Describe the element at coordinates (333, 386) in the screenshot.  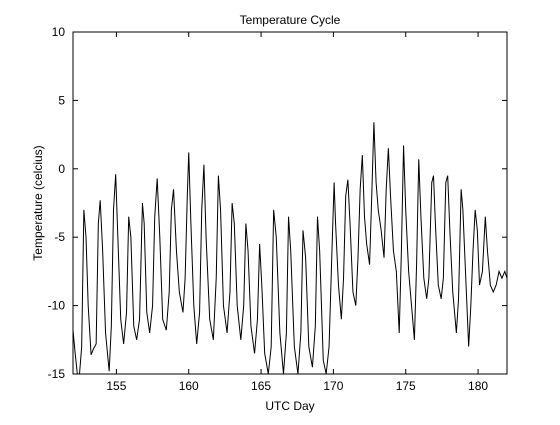
I see `x-tick-label: 170` at that location.